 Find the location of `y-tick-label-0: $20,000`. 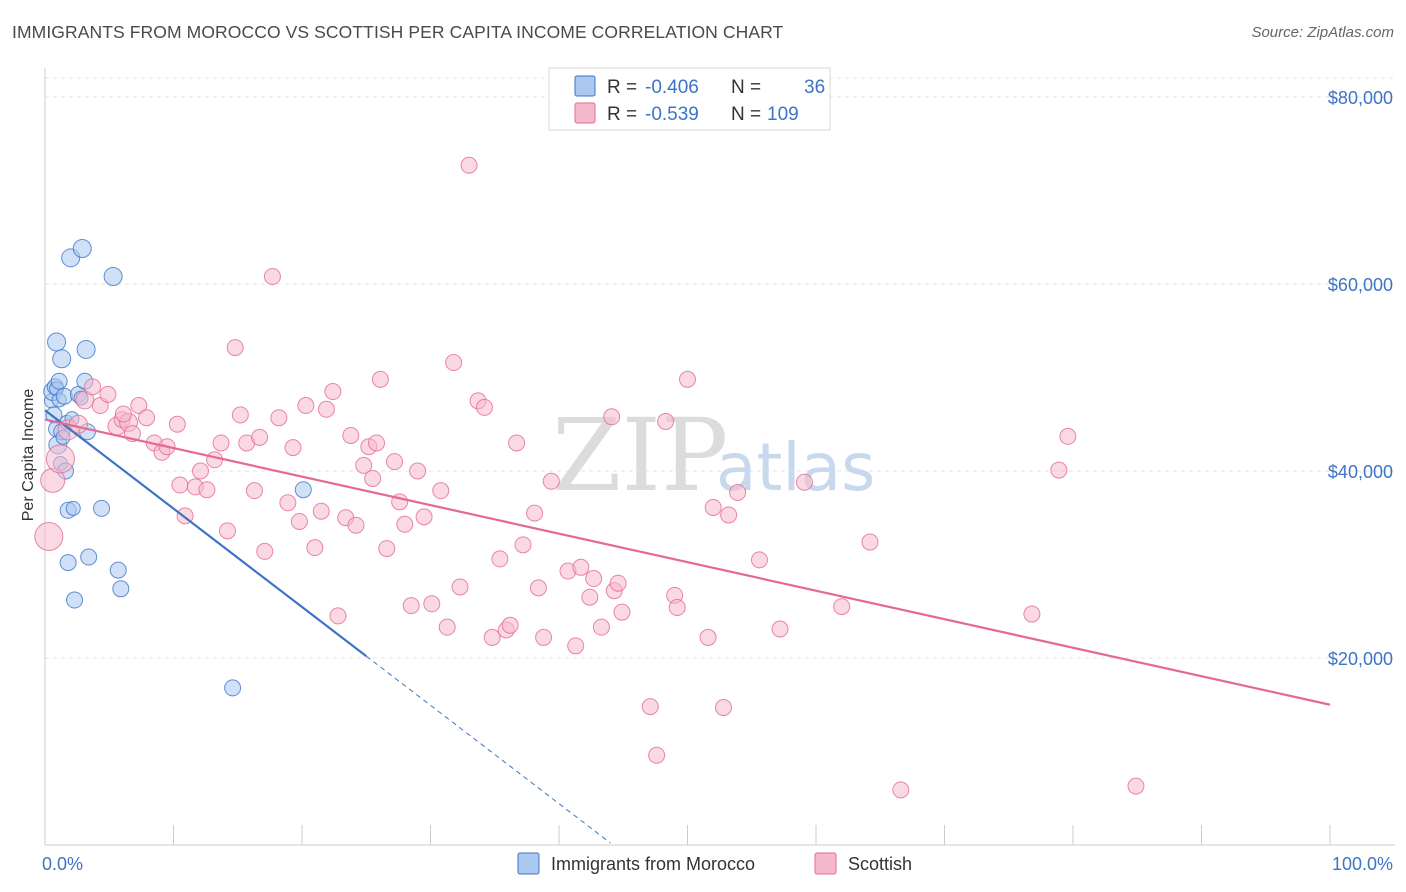

y-tick-label-0: $20,000 is located at coordinates (1360, 659).